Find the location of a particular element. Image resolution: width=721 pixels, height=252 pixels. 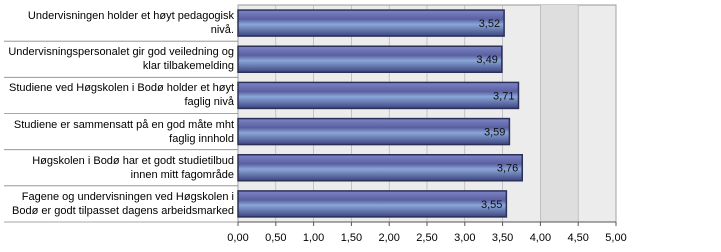

x-tick-label: 4,00 is located at coordinates (540, 238).